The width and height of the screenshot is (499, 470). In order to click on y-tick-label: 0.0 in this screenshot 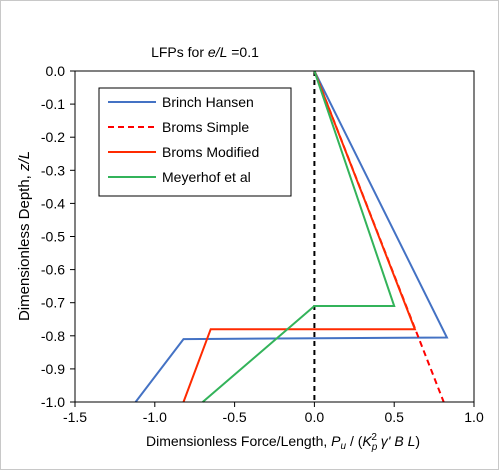, I will do `click(56, 71)`.